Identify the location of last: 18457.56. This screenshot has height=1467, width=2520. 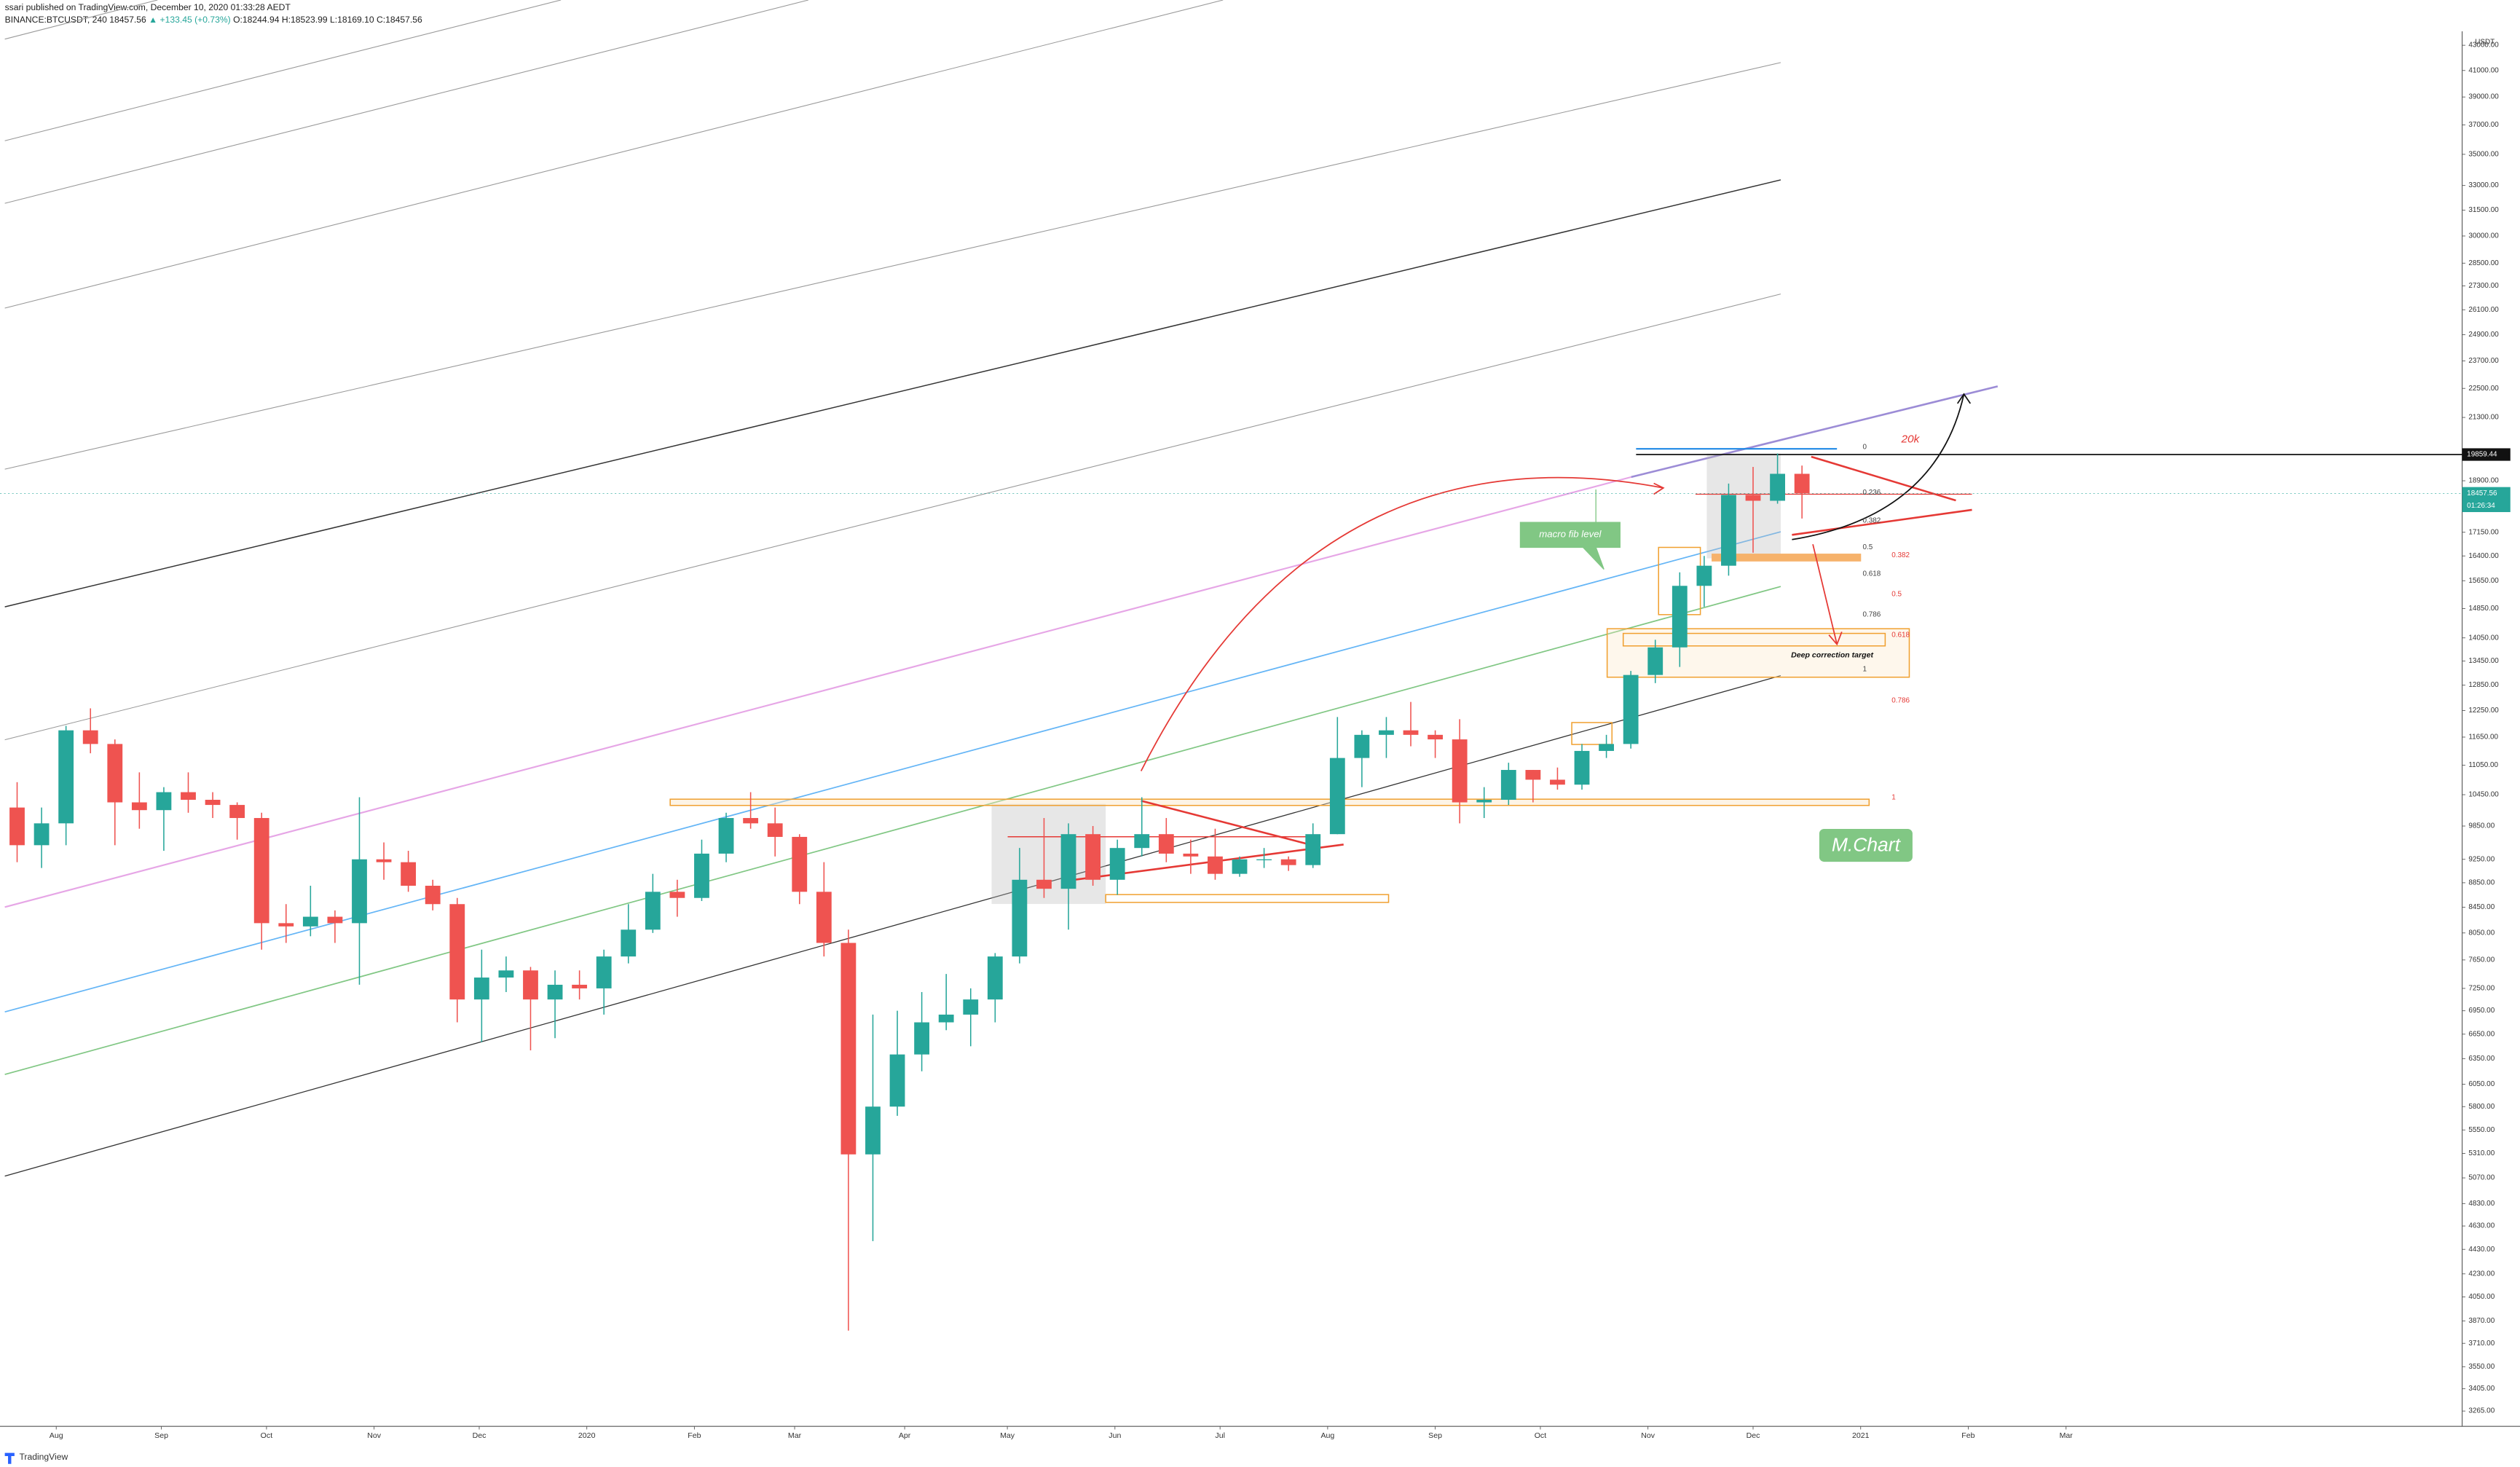
(127, 20).